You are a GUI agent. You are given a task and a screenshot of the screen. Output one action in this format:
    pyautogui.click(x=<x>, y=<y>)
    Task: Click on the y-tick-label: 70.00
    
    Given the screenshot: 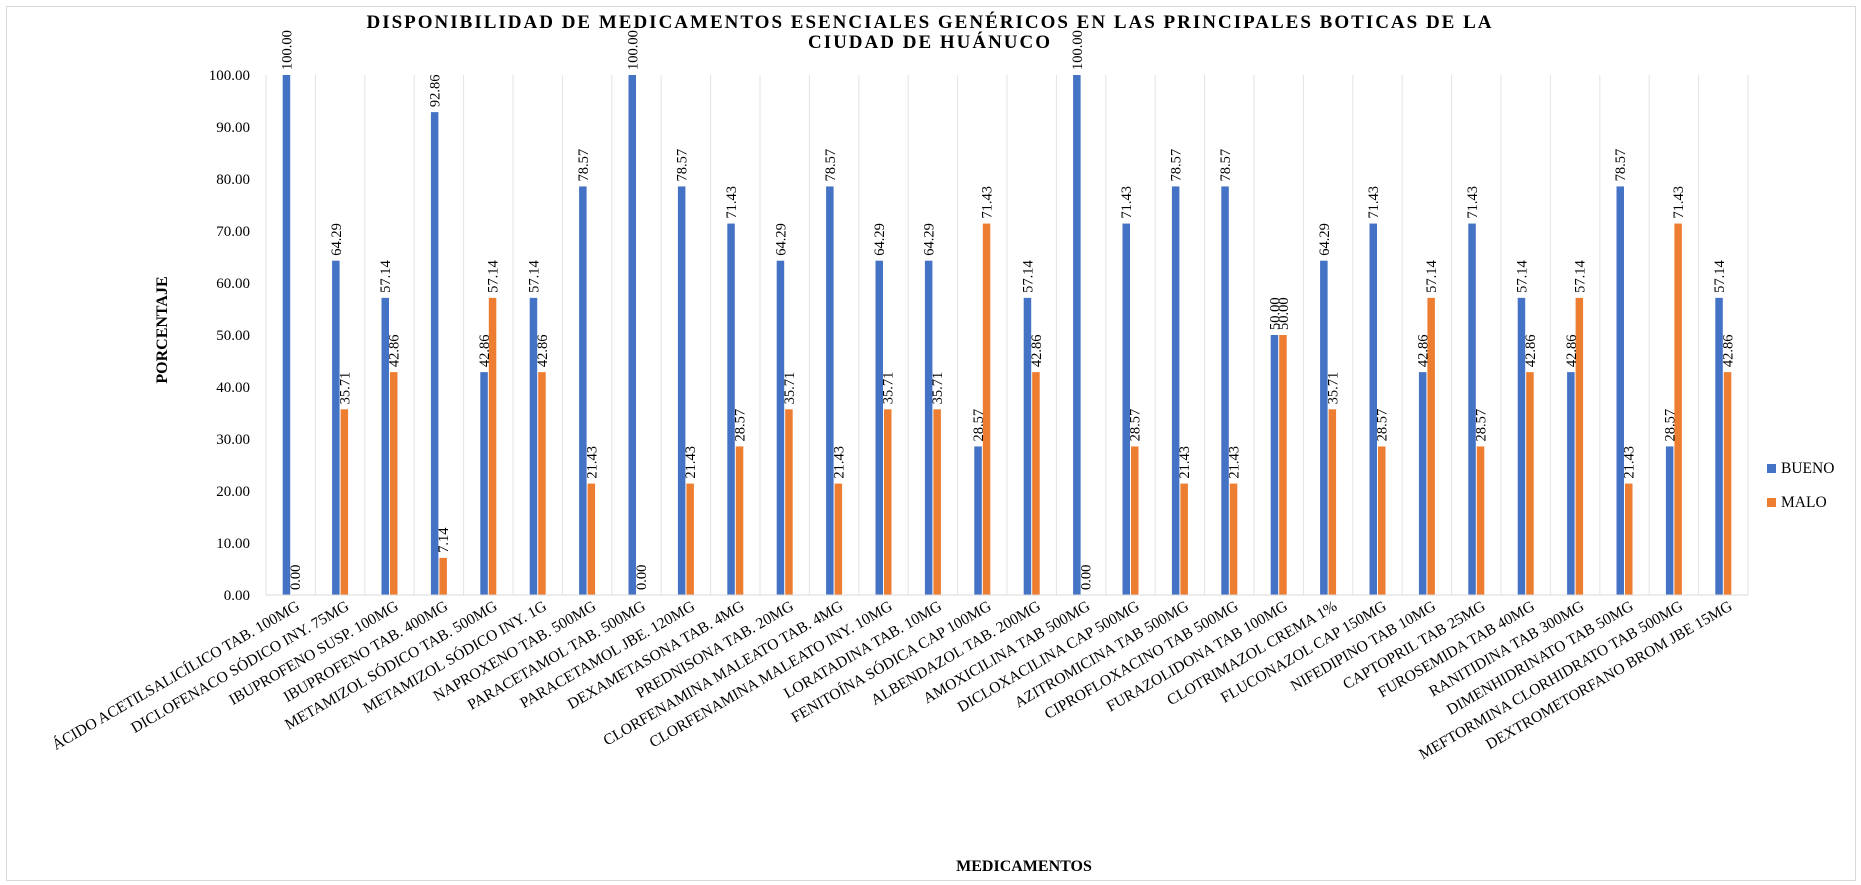 What is the action you would take?
    pyautogui.click(x=233, y=232)
    